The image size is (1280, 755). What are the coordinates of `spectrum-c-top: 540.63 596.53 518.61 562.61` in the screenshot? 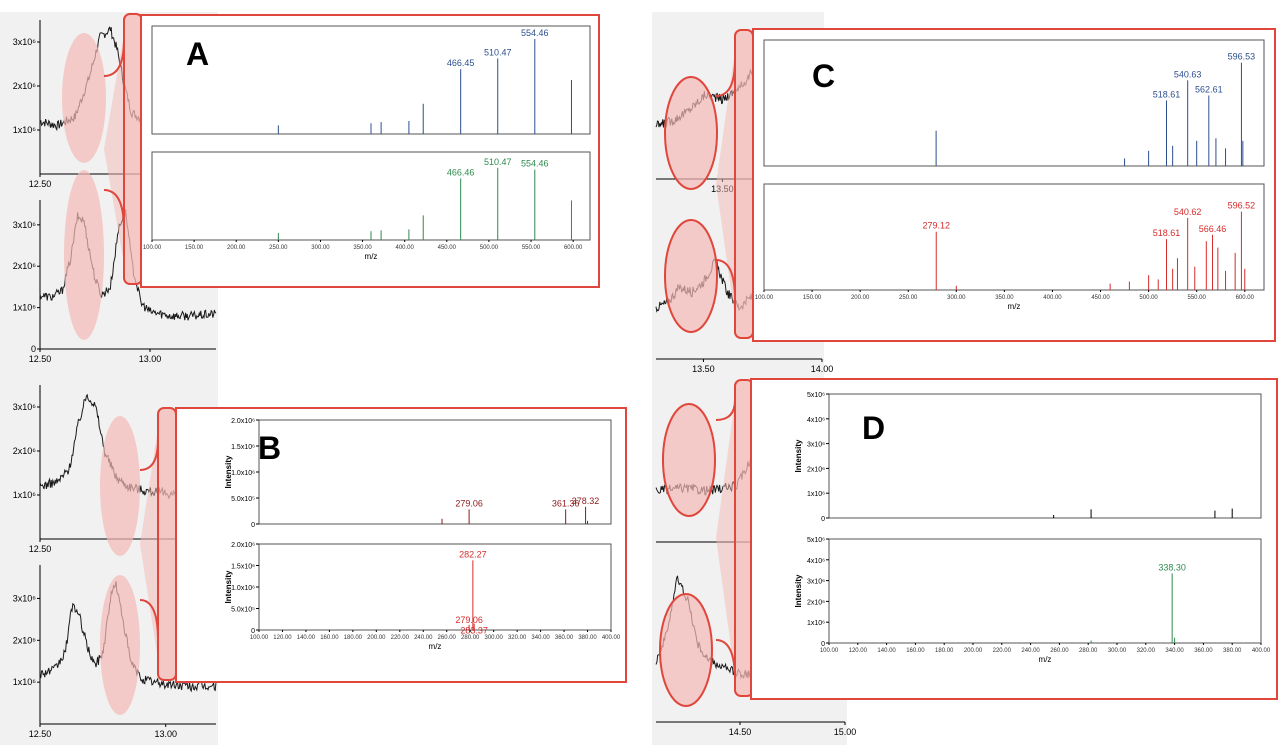 It's located at (1014, 103).